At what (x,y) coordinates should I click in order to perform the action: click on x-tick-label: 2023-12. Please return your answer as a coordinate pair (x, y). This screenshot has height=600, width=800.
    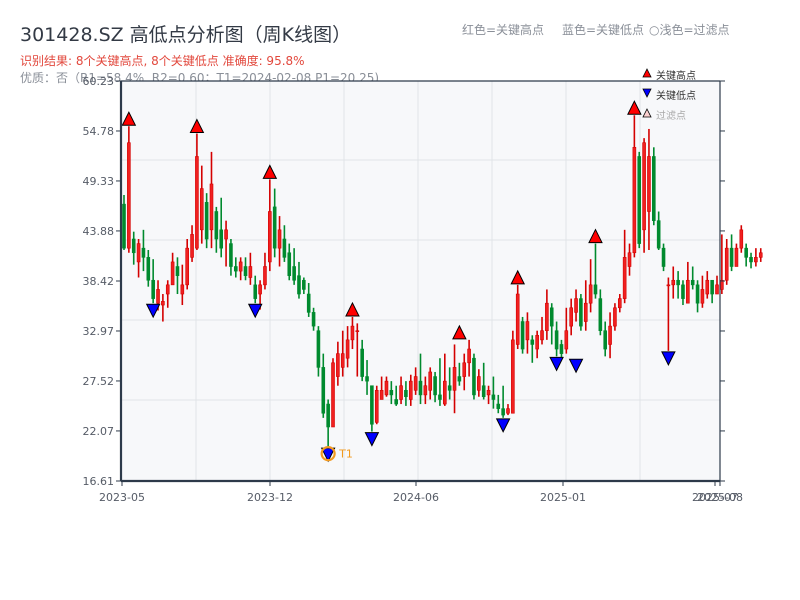
    Looking at the image, I should click on (270, 497).